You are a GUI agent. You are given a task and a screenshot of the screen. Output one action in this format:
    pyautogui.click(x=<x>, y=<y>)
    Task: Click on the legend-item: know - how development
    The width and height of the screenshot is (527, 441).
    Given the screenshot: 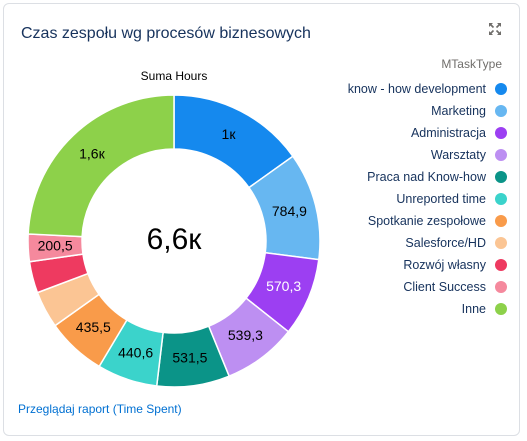 What is the action you would take?
    pyautogui.click(x=387, y=89)
    